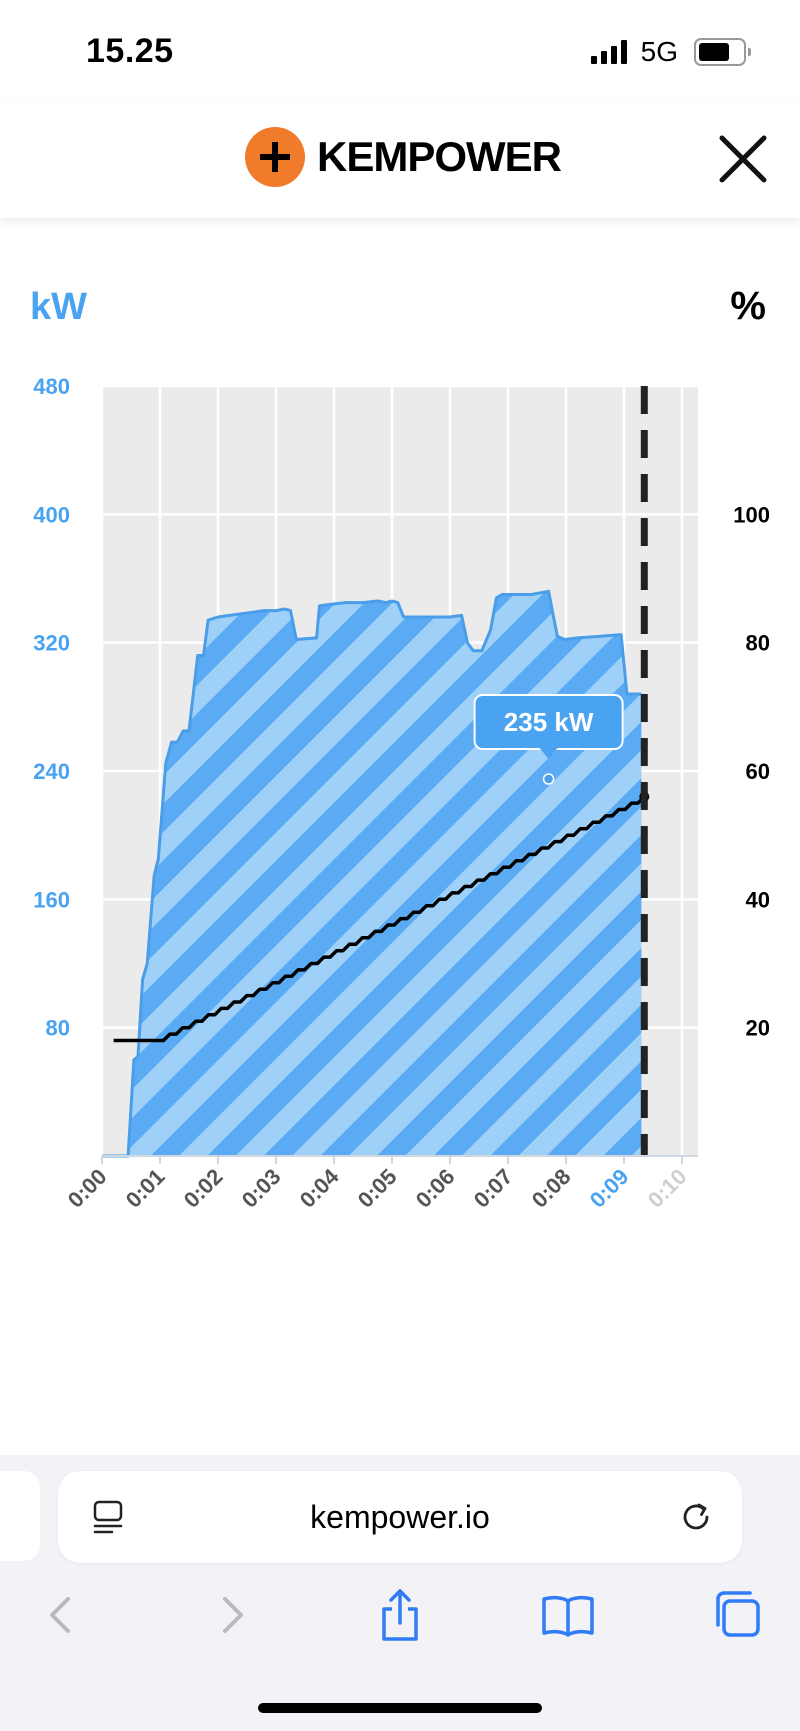  Describe the element at coordinates (758, 1028) in the screenshot. I see `right-tick-label: 20` at that location.